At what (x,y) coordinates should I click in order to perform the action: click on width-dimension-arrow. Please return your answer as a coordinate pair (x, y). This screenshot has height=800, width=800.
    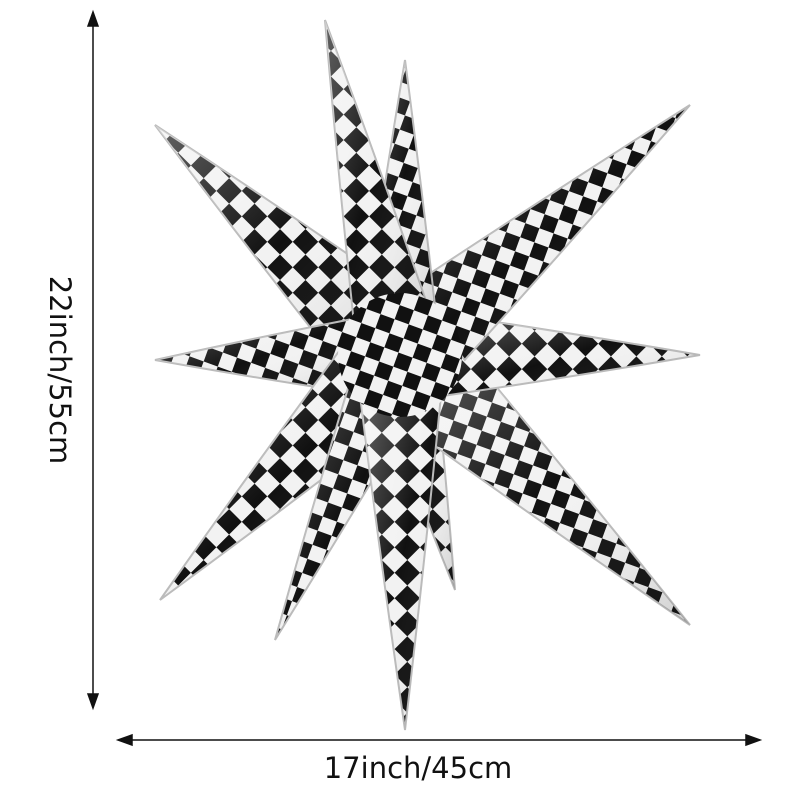
    Looking at the image, I should click on (439, 740).